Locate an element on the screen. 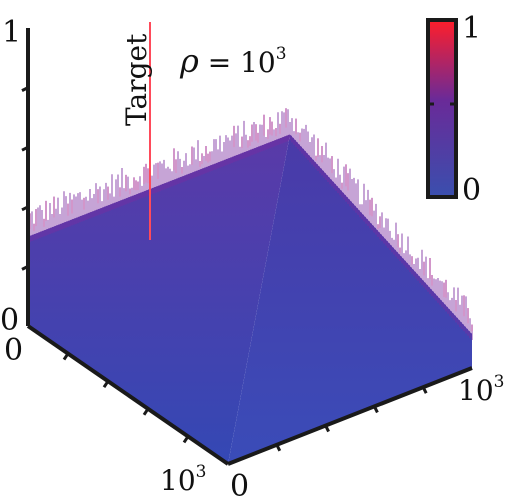 The width and height of the screenshot is (508, 500). title-base: 10 is located at coordinates (258, 62).